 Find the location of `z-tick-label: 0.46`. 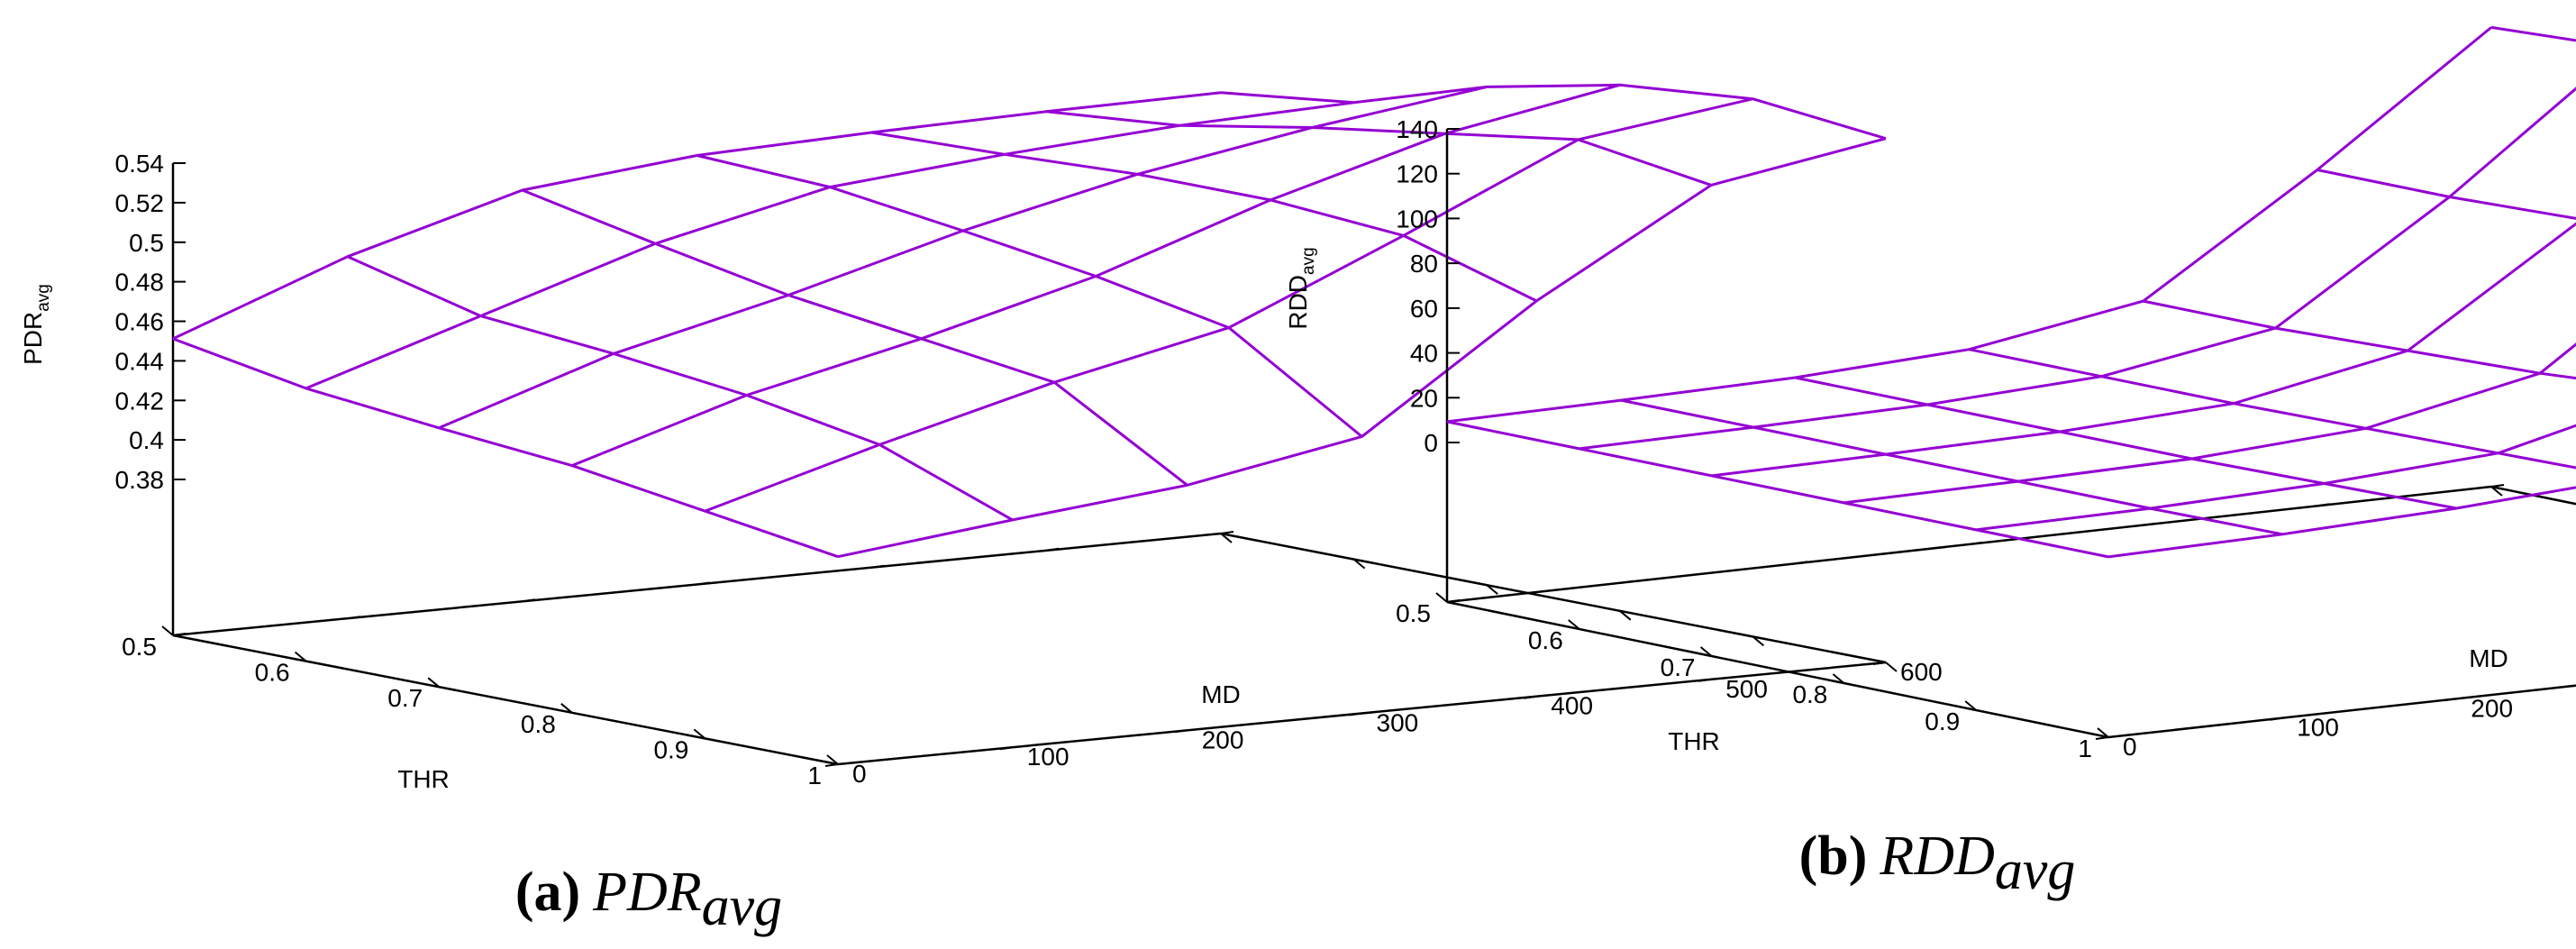

z-tick-label: 0.46 is located at coordinates (140, 322).